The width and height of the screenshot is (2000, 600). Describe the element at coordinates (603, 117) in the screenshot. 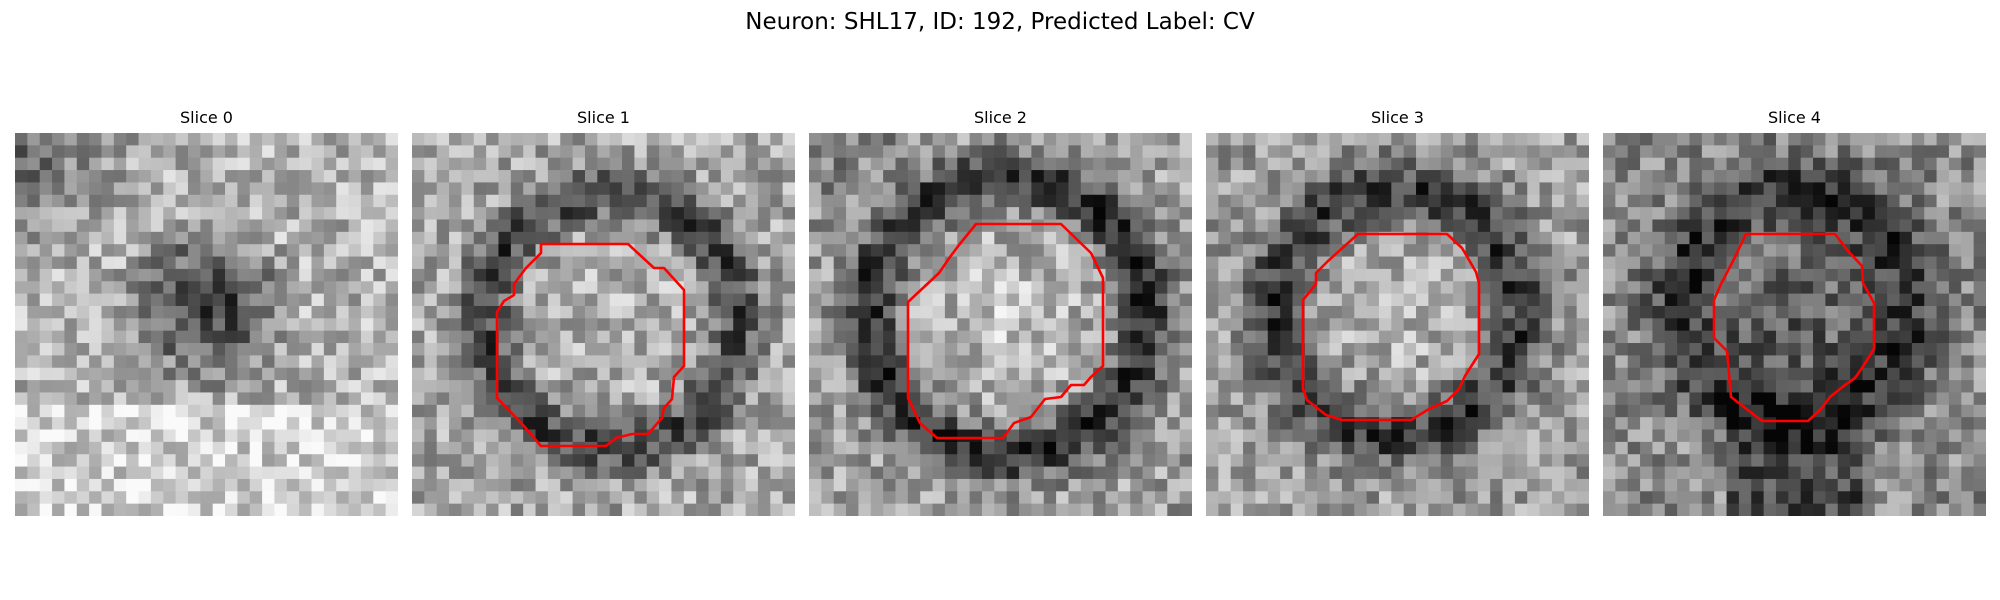

I see `slice-title-1: Slice 1` at that location.